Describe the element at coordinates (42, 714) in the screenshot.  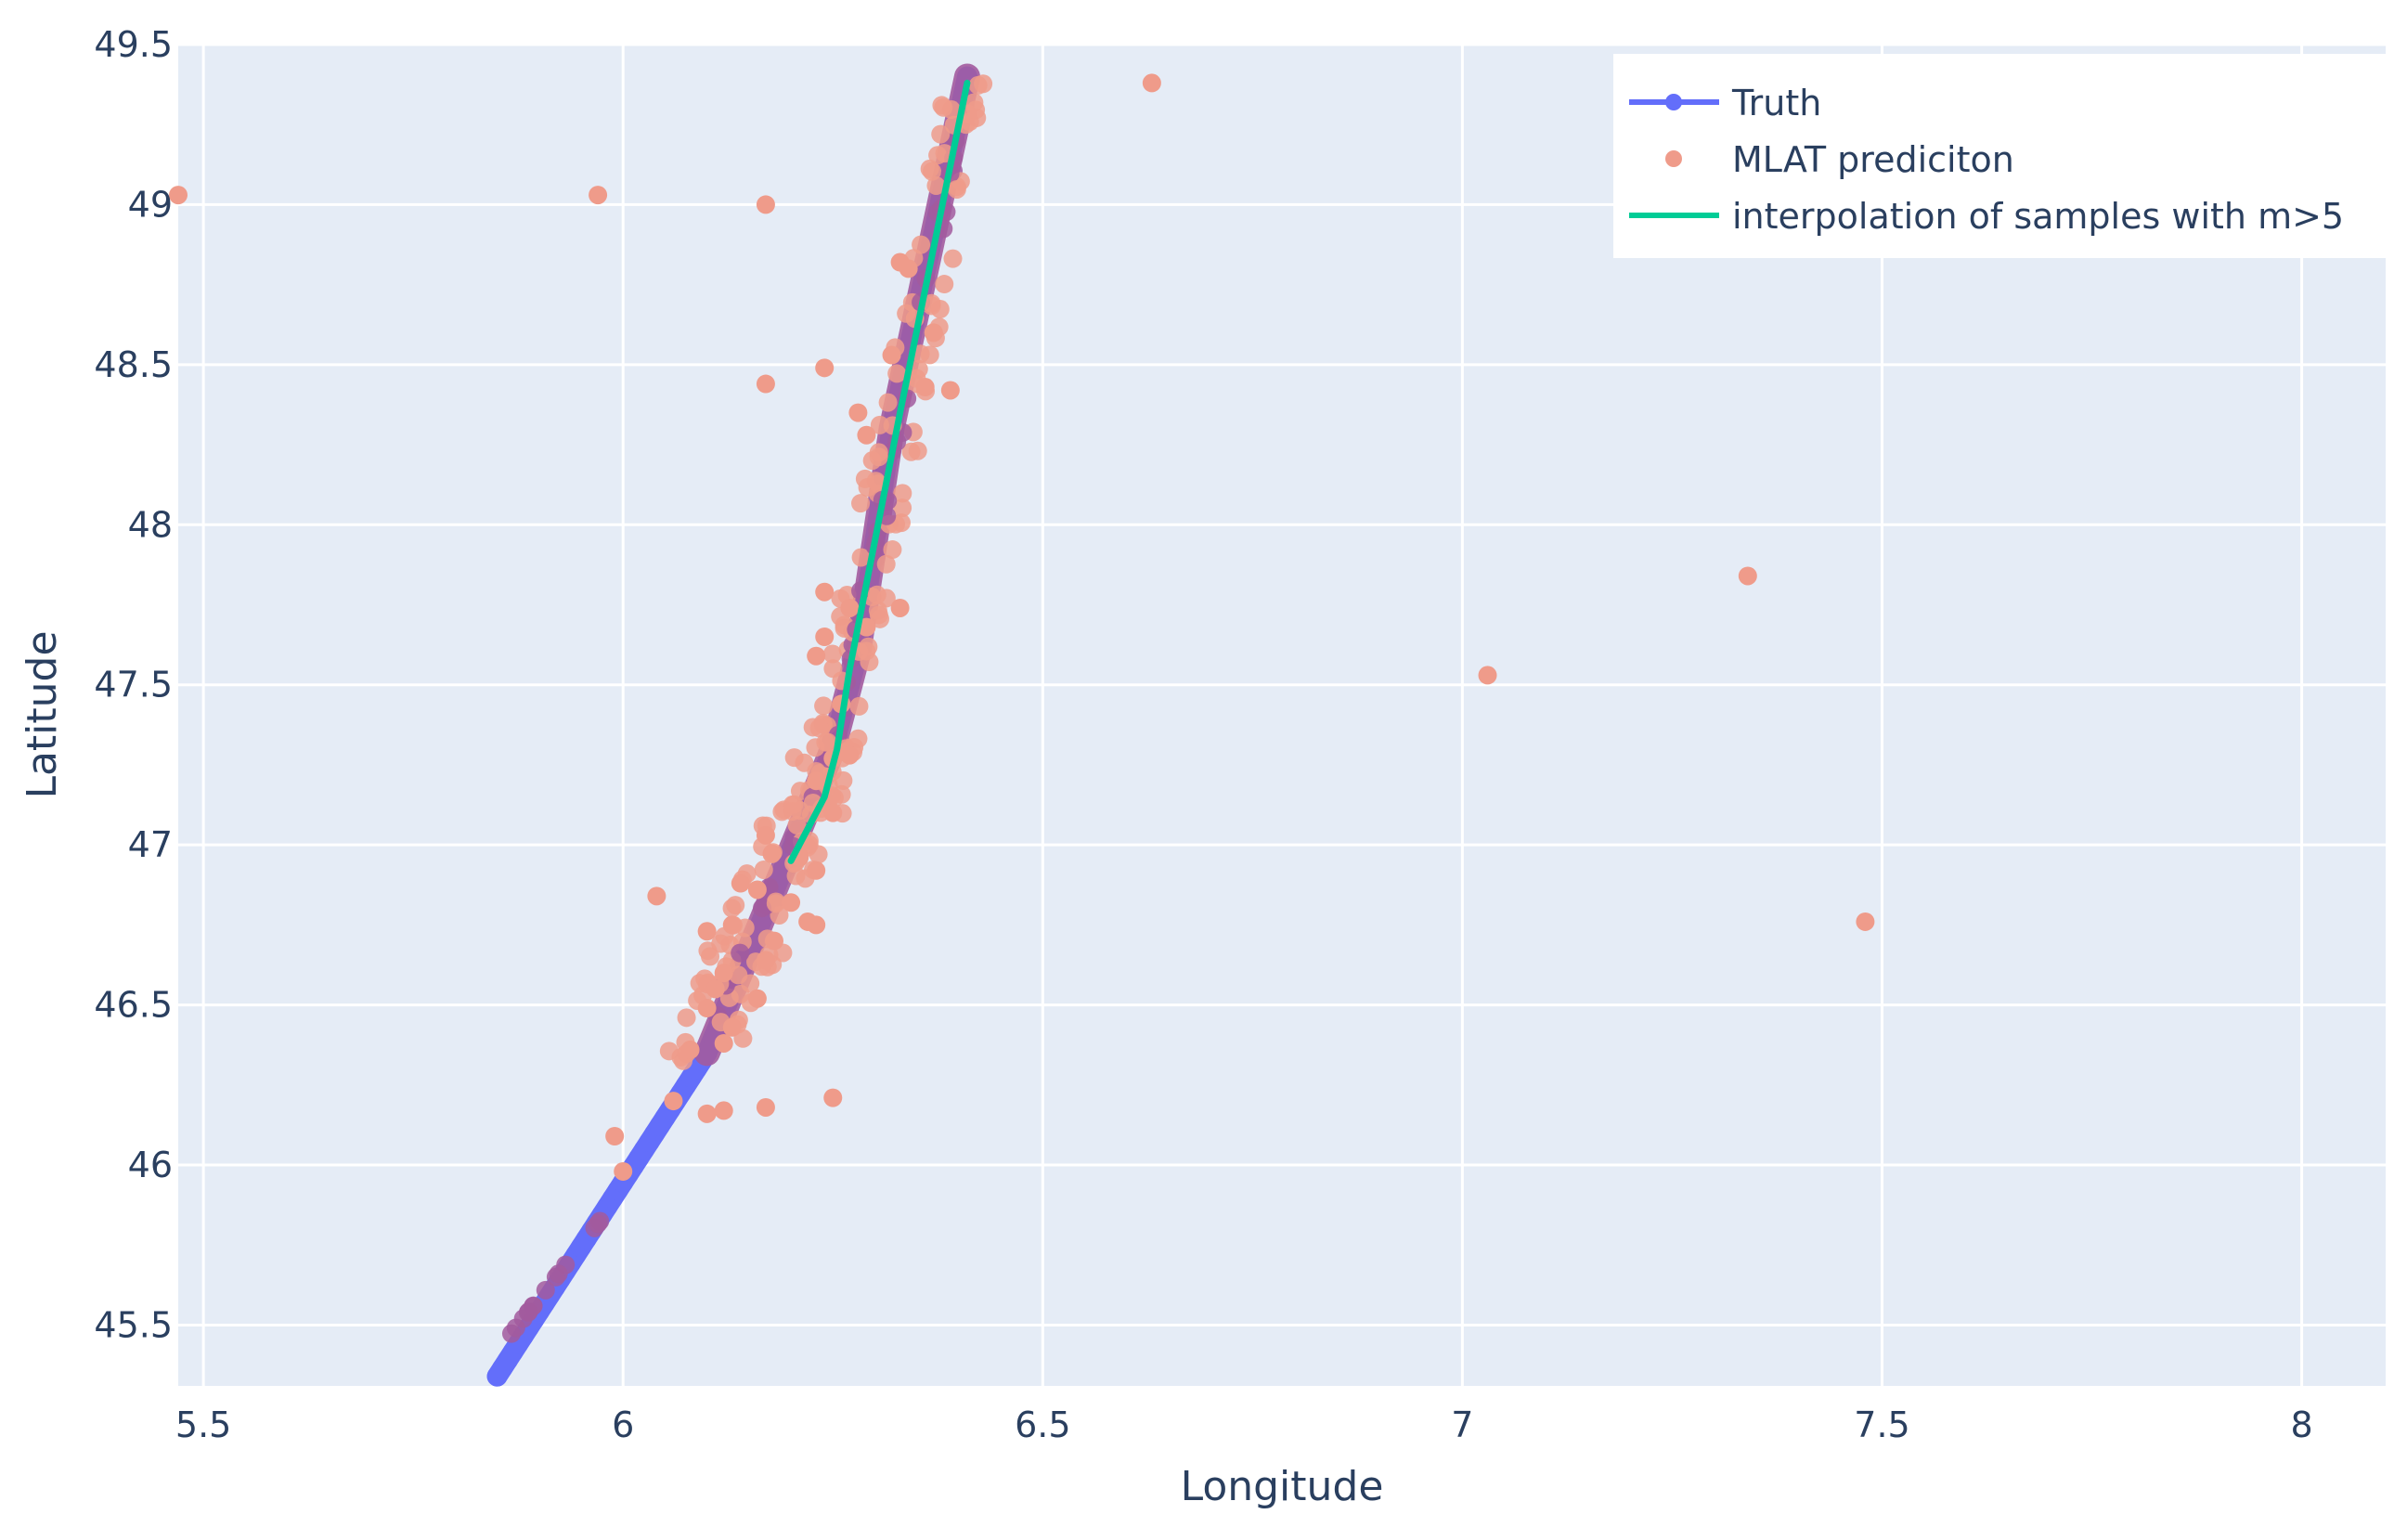
I see `y-axis-title: Latitude` at that location.